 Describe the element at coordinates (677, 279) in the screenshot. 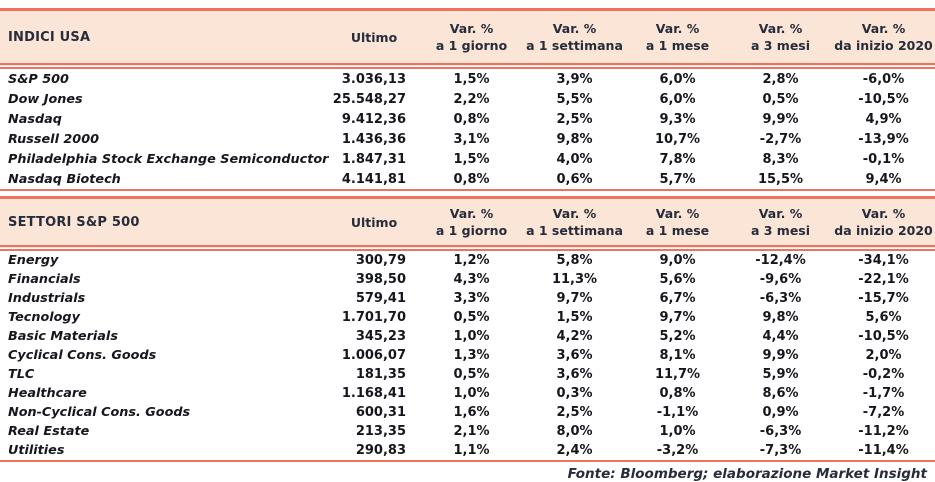

I see `row-var-2: 5,6%` at that location.